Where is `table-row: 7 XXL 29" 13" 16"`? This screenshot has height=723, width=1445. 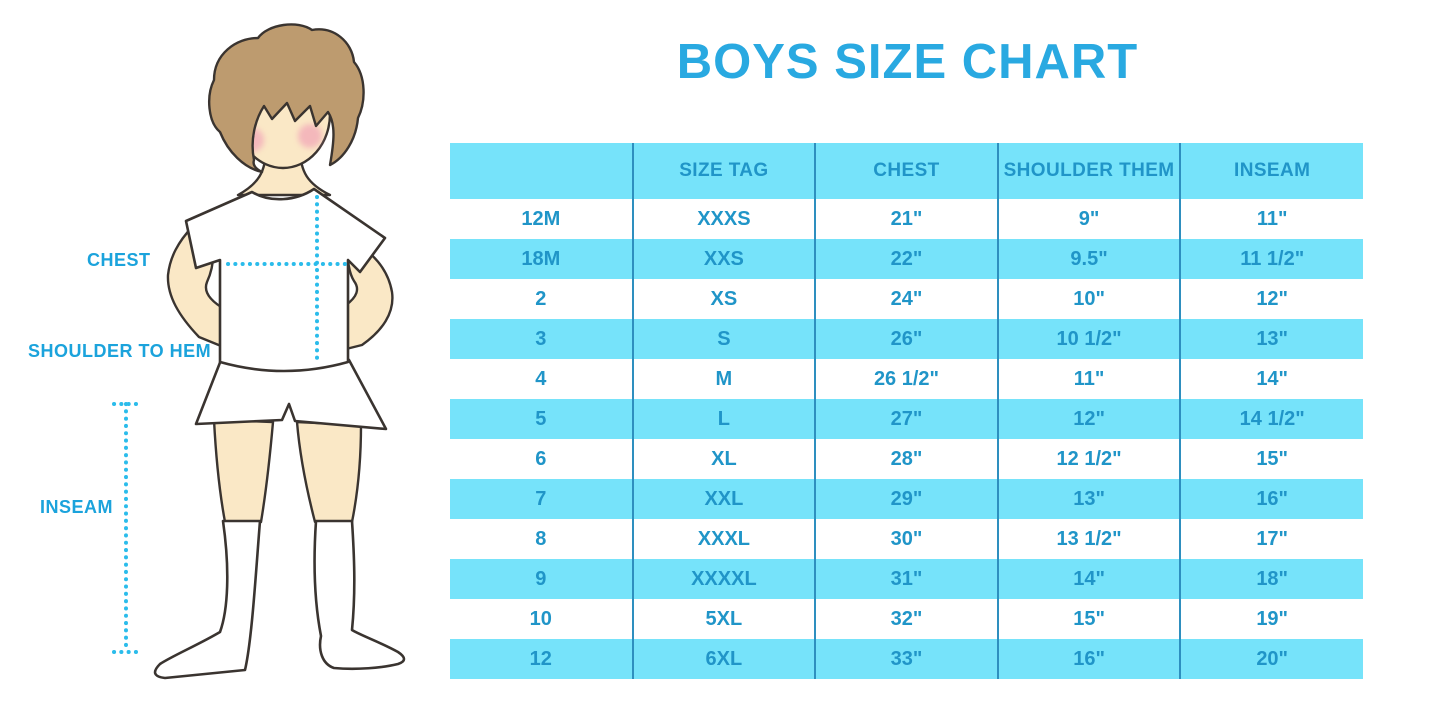 table-row: 7 XXL 29" 13" 16" is located at coordinates (906, 499).